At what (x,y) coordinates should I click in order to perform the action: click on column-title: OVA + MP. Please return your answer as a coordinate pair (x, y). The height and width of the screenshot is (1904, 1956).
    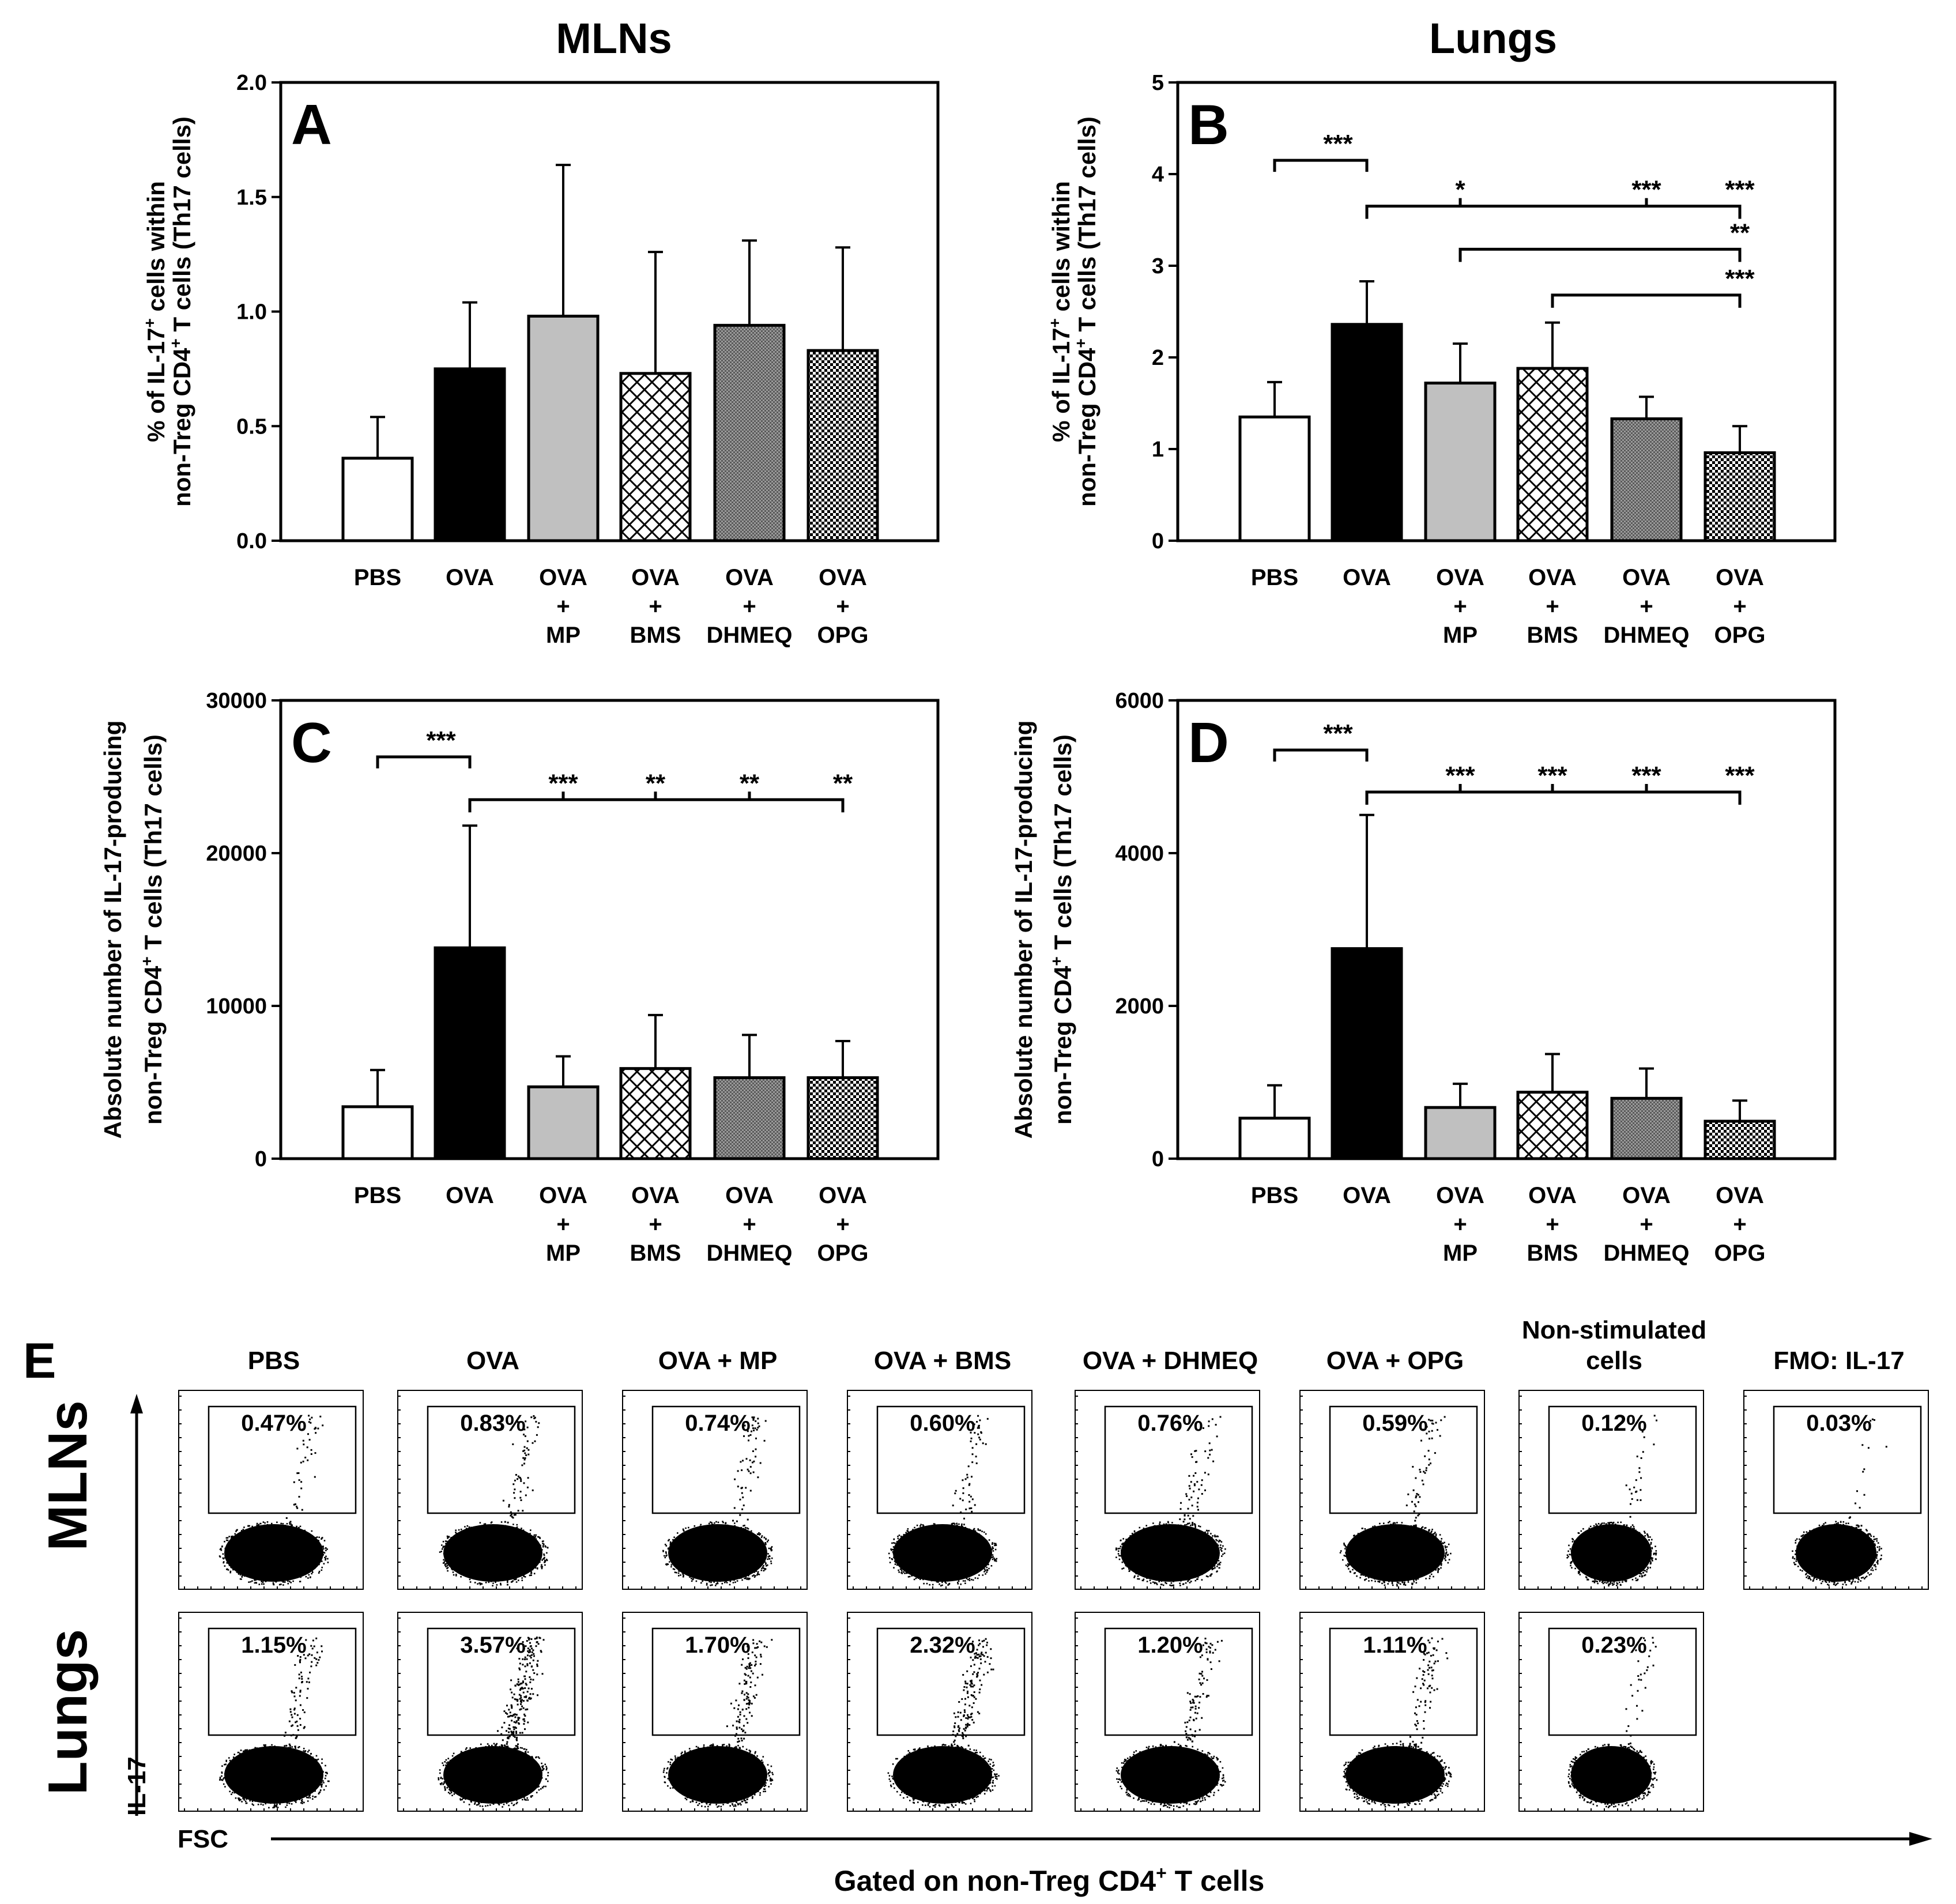
    Looking at the image, I should click on (718, 1361).